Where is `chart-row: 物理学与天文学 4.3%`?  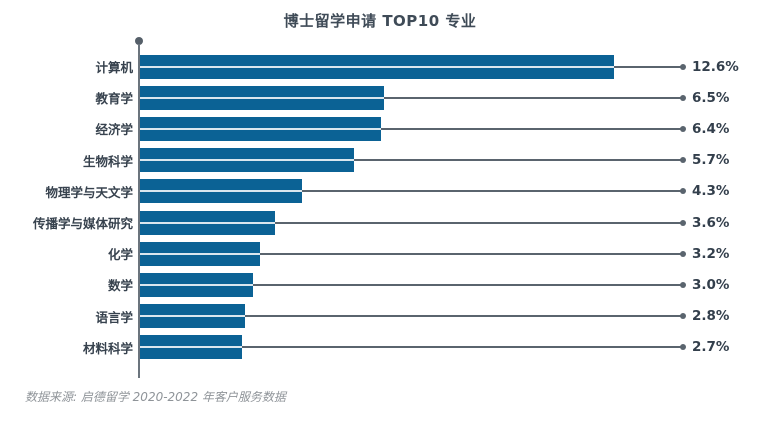 chart-row: 物理学与天文学 4.3% is located at coordinates (380, 191).